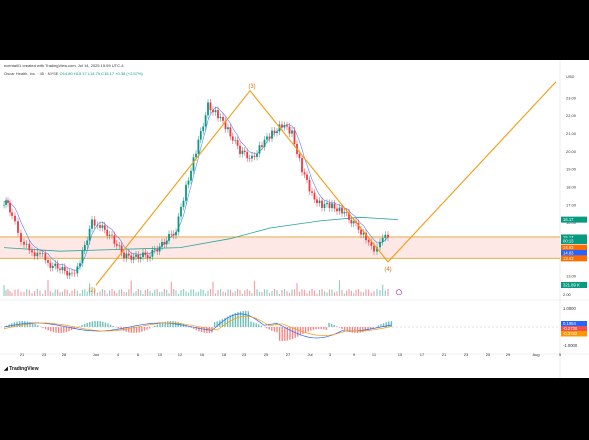  Describe the element at coordinates (202, 354) in the screenshot. I see `time-axis-tick: 16` at that location.